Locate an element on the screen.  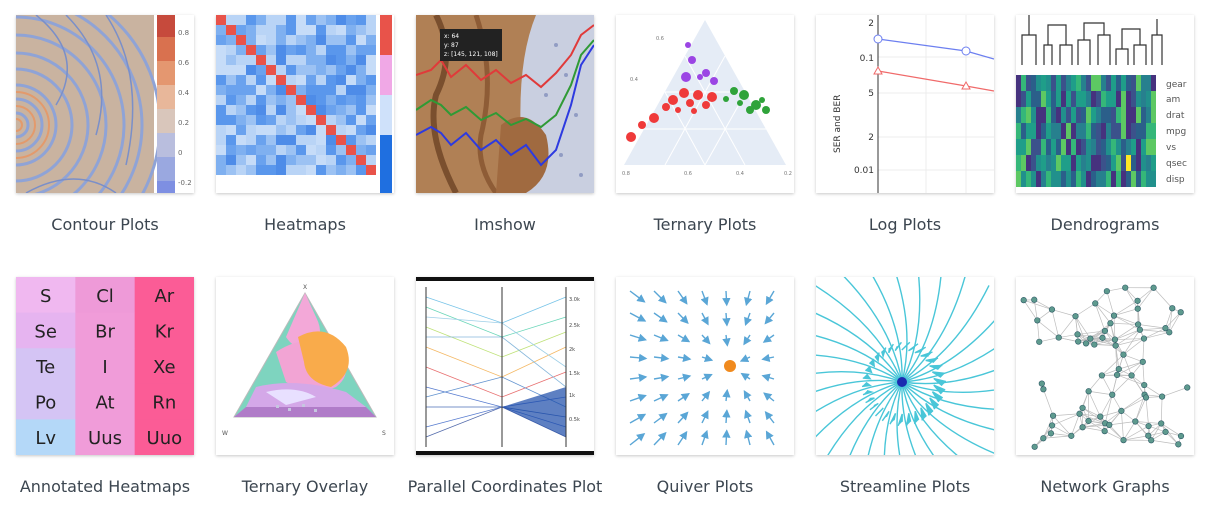
svg-text: S is located at coordinates (384, 433).